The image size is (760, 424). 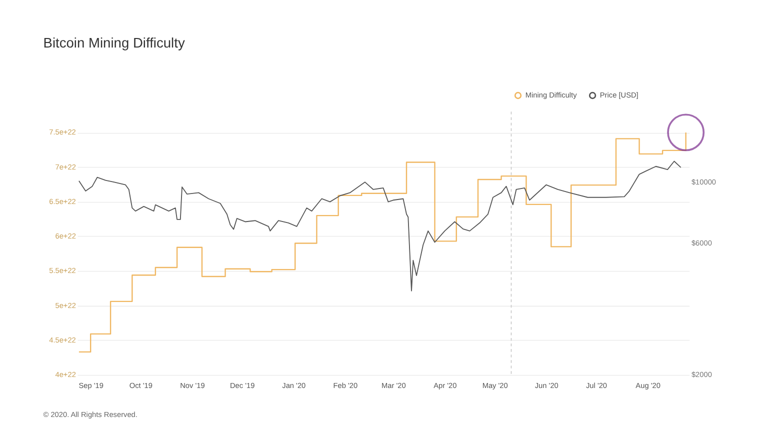 What do you see at coordinates (345, 385) in the screenshot?
I see `x-tick-label: Feb '20` at bounding box center [345, 385].